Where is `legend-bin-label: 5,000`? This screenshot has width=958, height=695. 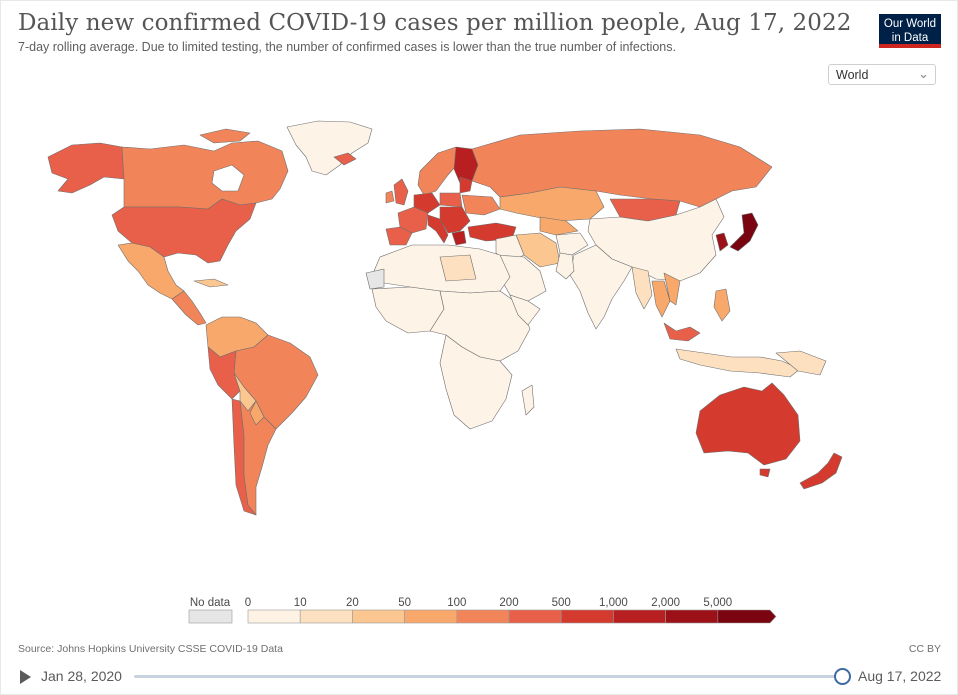 legend-bin-label: 5,000 is located at coordinates (717, 603).